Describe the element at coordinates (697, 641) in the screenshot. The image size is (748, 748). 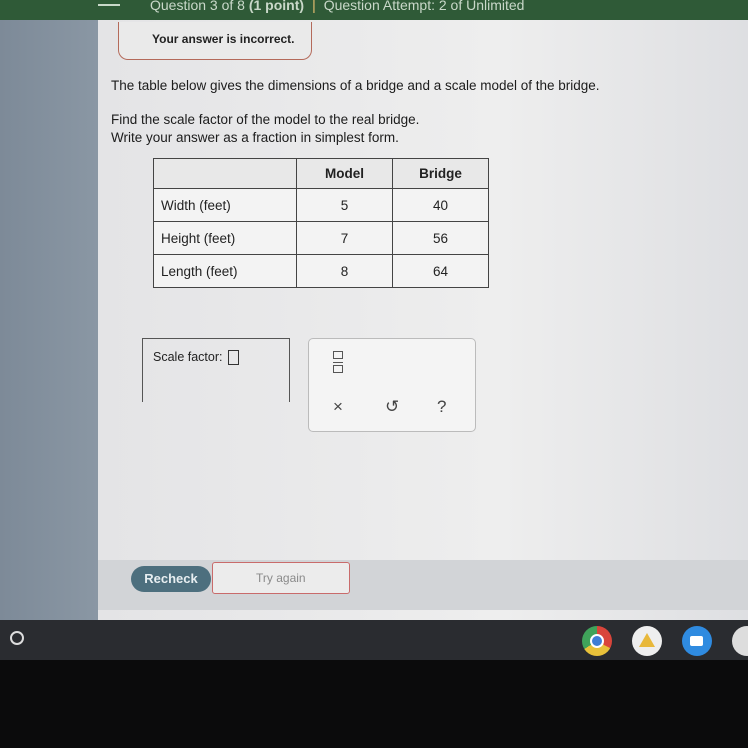
I see `zoom-icon` at that location.